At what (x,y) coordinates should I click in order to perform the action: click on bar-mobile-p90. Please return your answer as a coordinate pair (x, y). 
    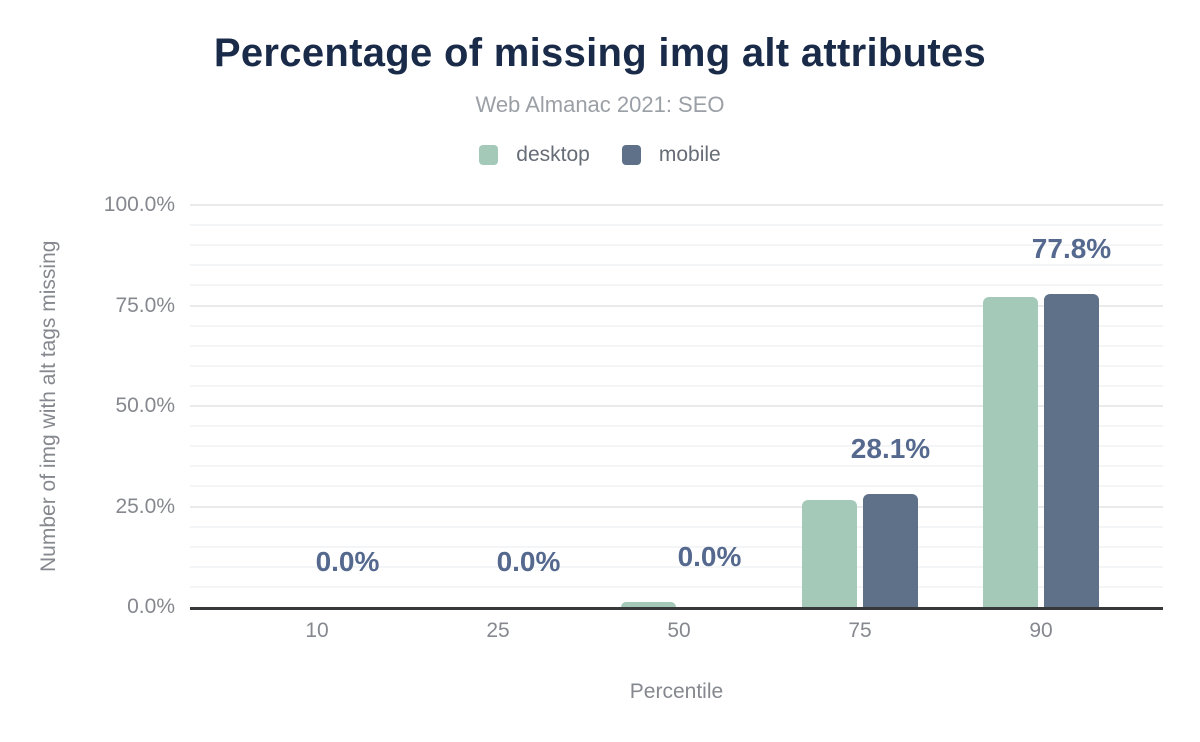
    Looking at the image, I should click on (1071, 450).